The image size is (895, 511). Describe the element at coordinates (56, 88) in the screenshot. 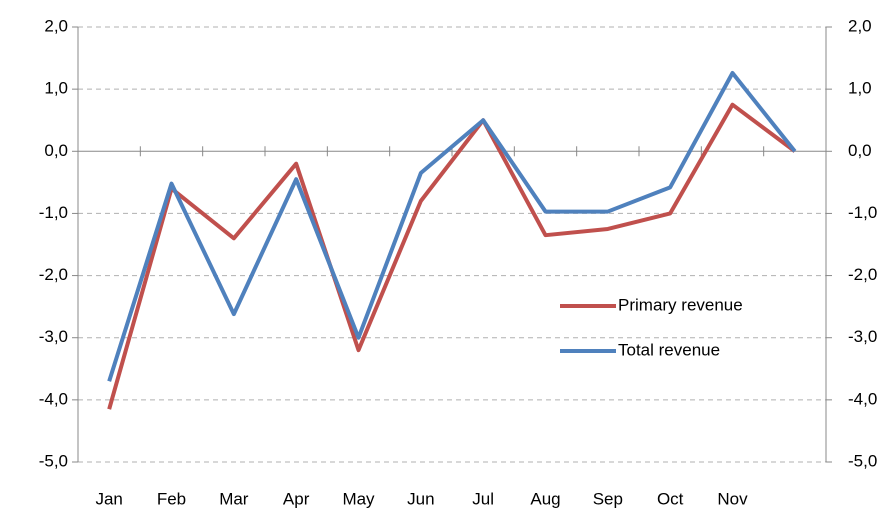

I see `y-tick-label: 1,0` at that location.